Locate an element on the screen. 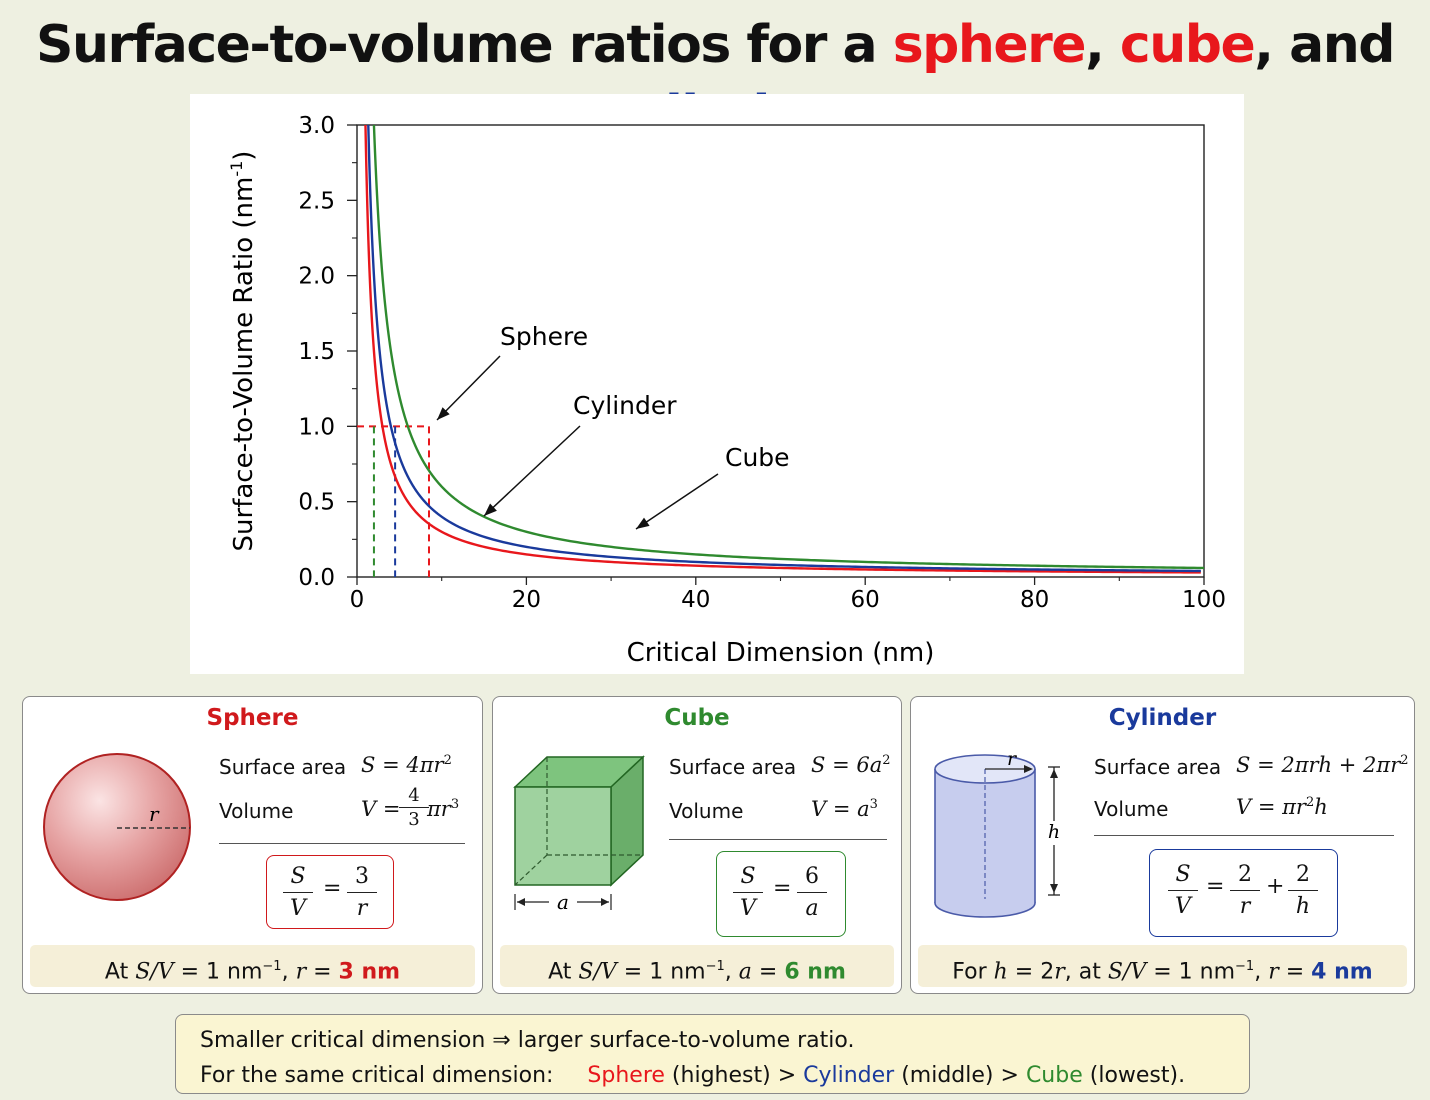 The image size is (1430, 1100). x-tick-label: 100 is located at coordinates (1204, 600).